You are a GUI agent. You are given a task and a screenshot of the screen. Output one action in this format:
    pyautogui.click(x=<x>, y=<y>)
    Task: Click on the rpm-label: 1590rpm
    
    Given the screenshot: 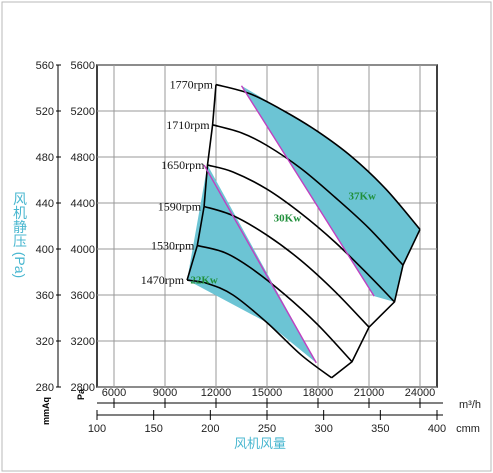 What is the action you would take?
    pyautogui.click(x=180, y=206)
    